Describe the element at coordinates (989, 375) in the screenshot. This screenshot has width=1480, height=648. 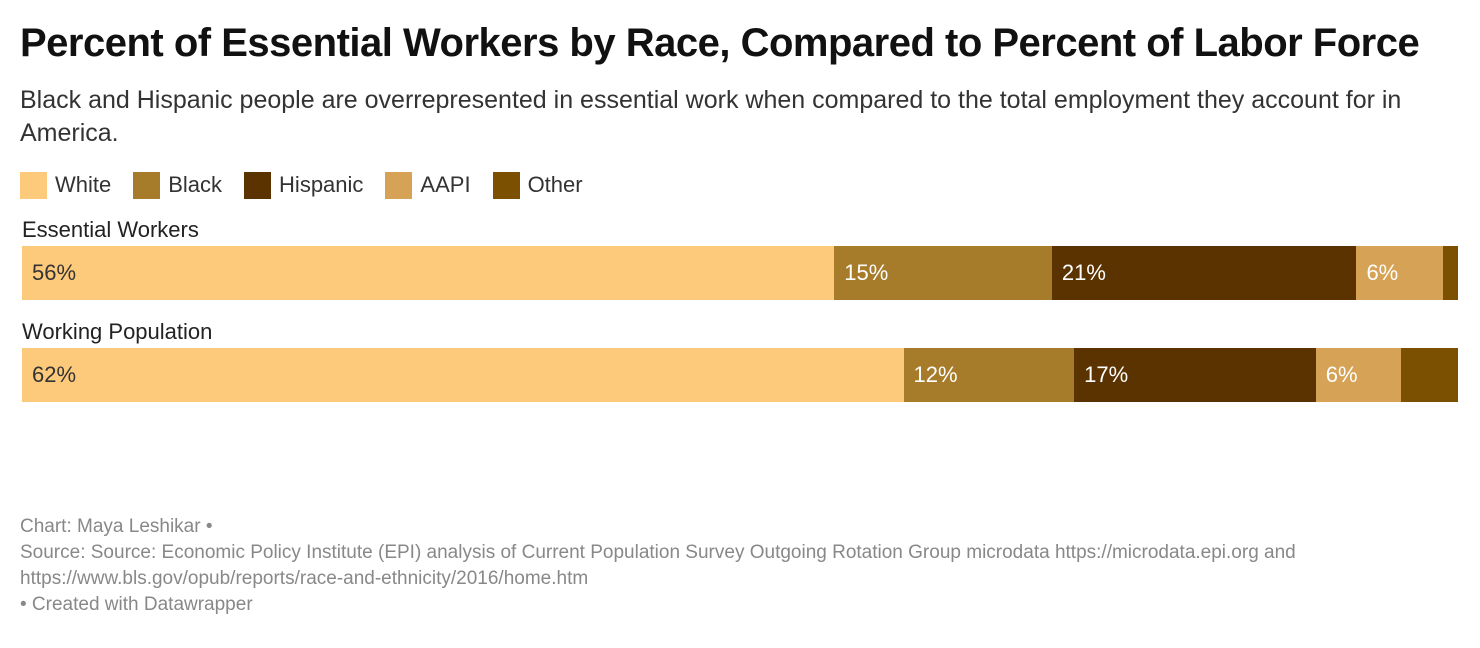
I see `bar-segment-black: 12%` at that location.